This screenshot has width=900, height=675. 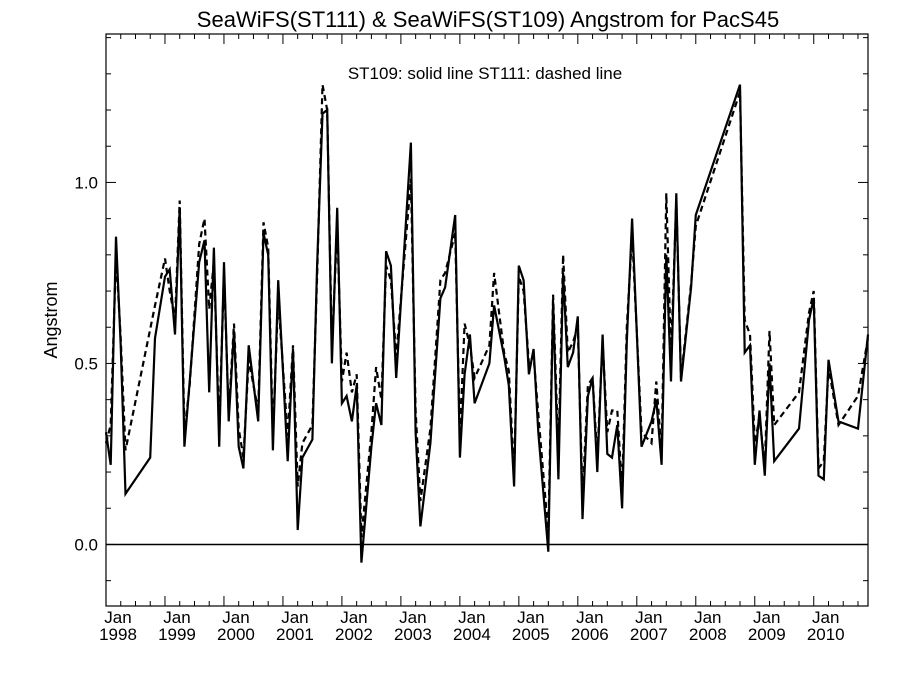 I want to click on x-tick-year-label: 2001, so click(x=295, y=634).